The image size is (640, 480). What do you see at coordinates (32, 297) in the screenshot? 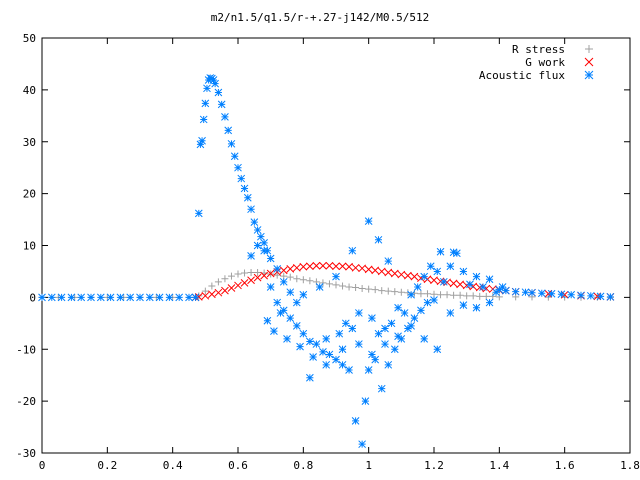
I see `y-tick-label: 0` at bounding box center [32, 297].